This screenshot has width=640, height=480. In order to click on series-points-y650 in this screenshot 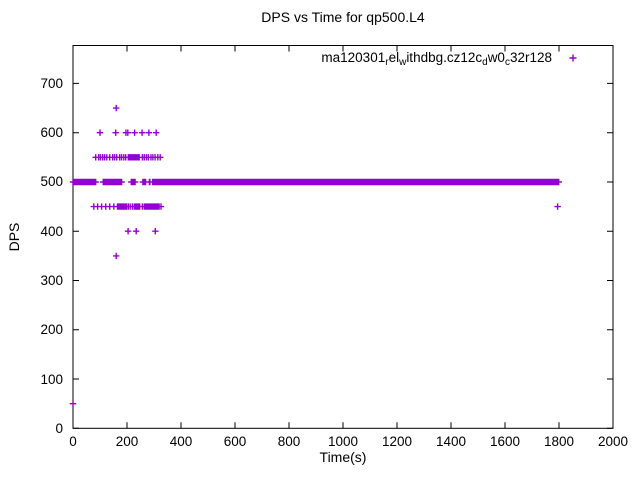, I will do `click(116, 108)`.